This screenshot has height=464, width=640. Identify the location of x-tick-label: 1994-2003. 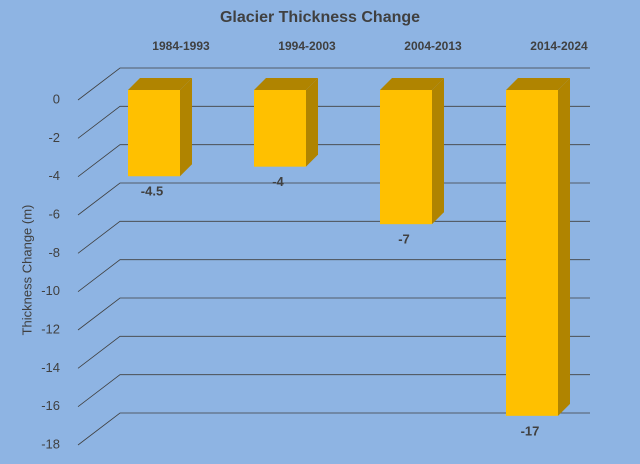
(307, 46).